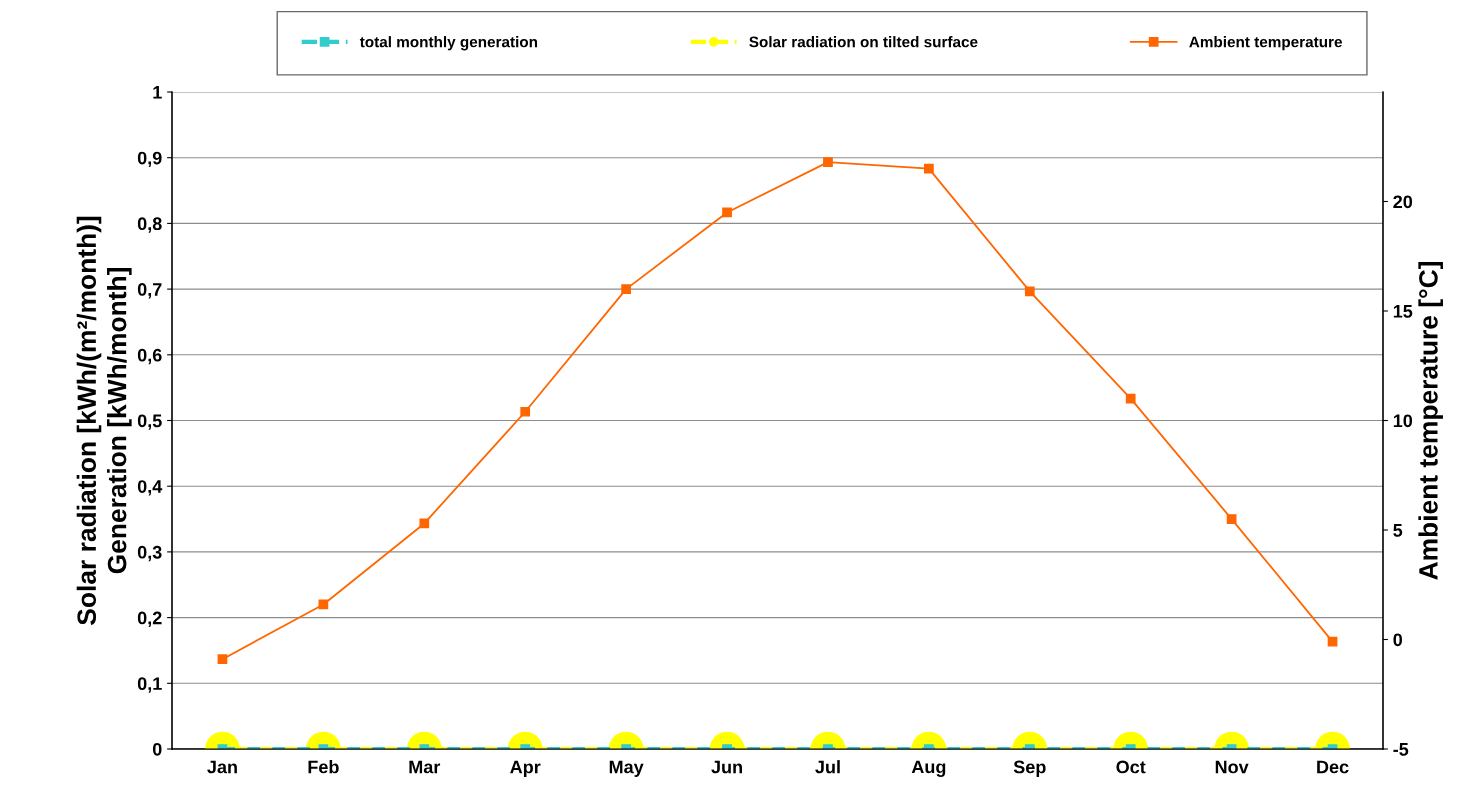  What do you see at coordinates (157, 92) in the screenshot?
I see `y-tick-label: 1` at bounding box center [157, 92].